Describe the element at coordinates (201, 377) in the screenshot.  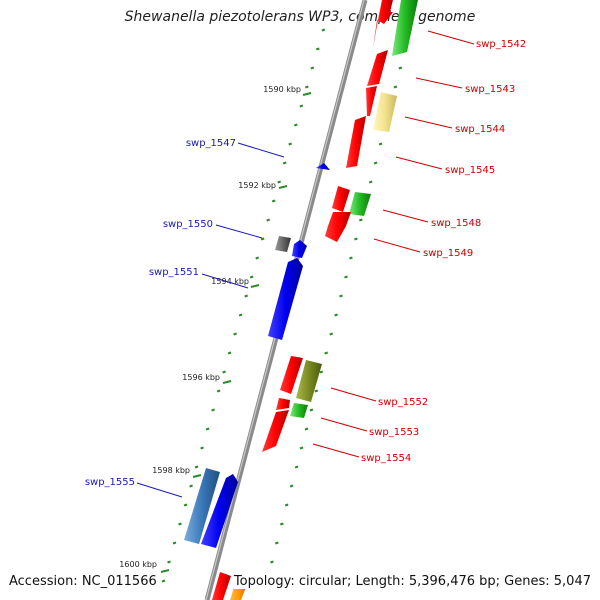
I see `scale-label-1596: 1596 kbp` at that location.